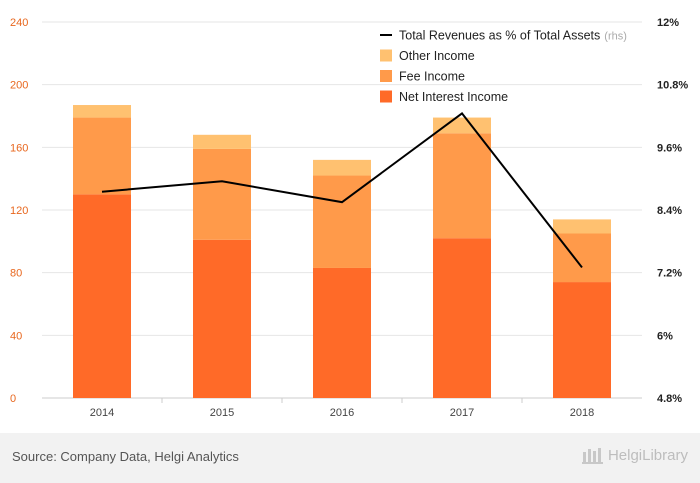  I want to click on x-tick-label: 2015, so click(222, 413).